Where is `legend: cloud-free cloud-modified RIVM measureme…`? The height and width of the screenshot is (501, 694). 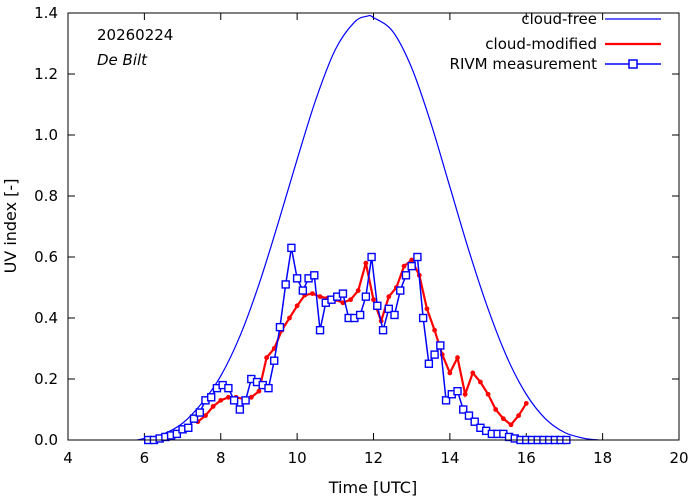 legend: cloud-free cloud-modified RIVM measureme… is located at coordinates (555, 41).